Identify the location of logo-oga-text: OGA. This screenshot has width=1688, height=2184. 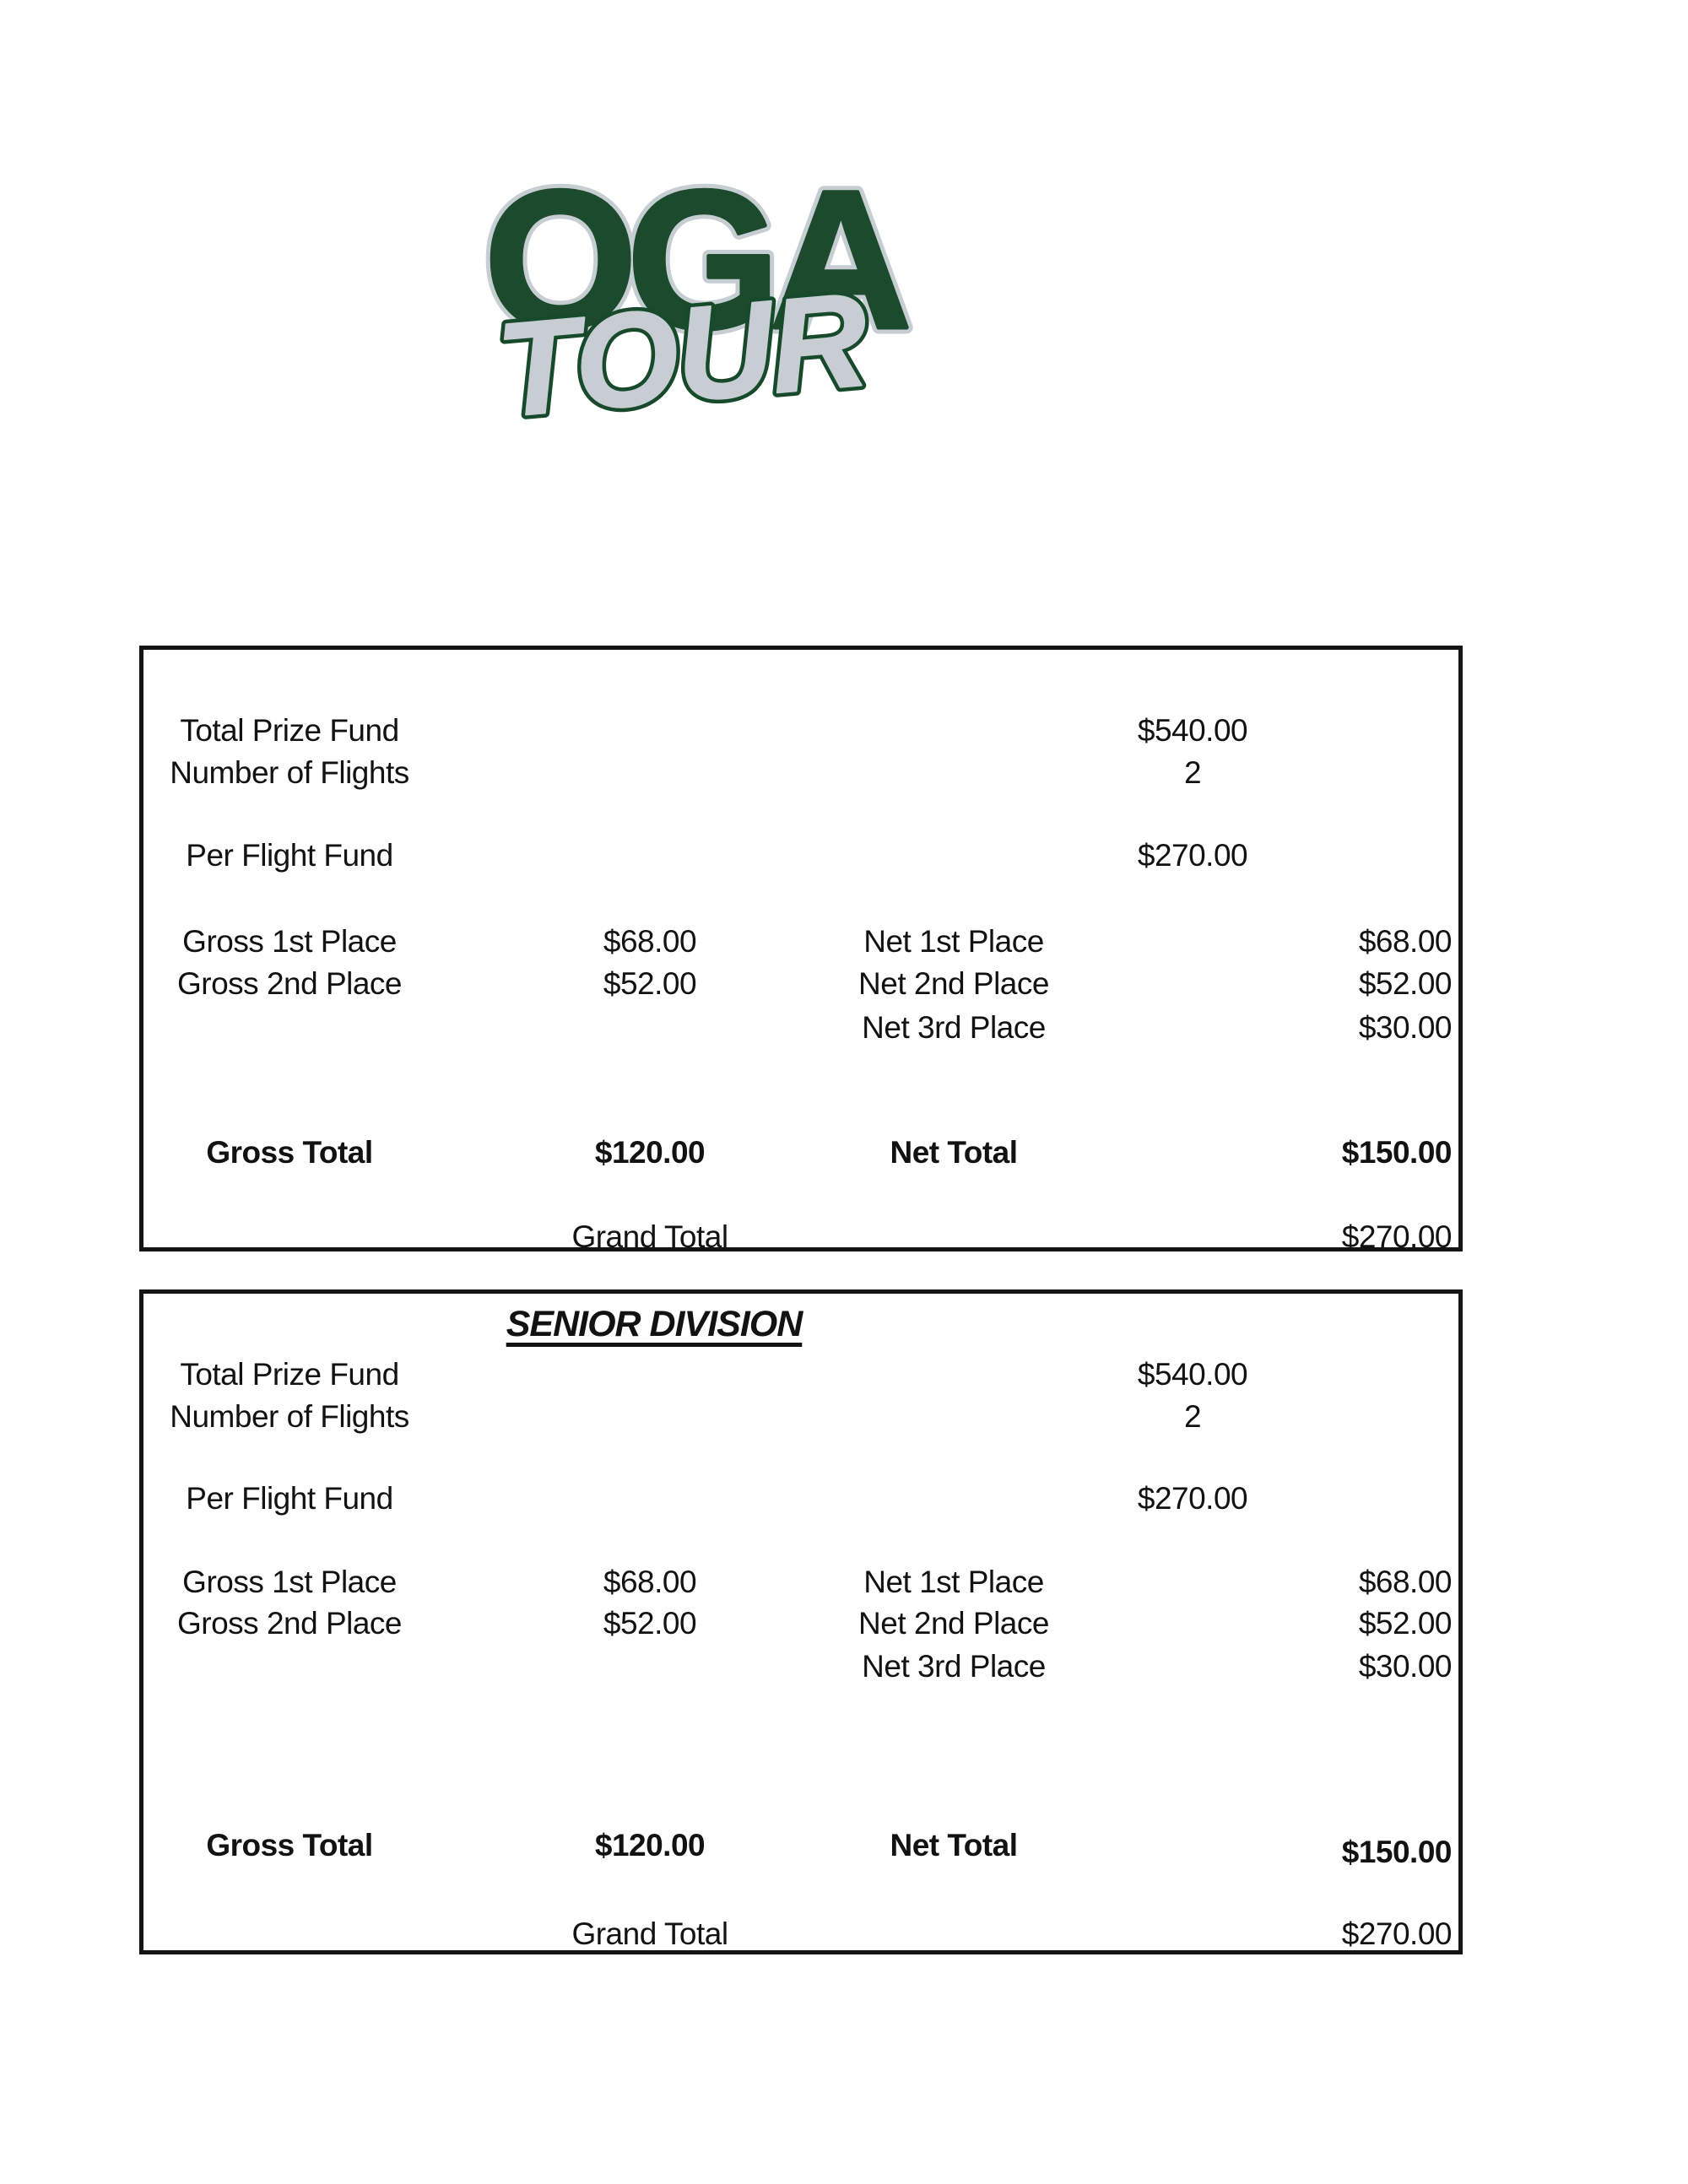
(695, 263).